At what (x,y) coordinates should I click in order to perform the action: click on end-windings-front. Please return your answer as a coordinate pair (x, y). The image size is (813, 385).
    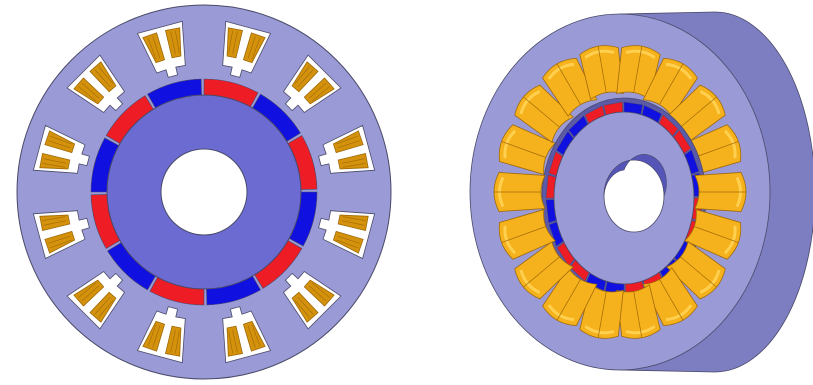
    Looking at the image, I should click on (620, 255).